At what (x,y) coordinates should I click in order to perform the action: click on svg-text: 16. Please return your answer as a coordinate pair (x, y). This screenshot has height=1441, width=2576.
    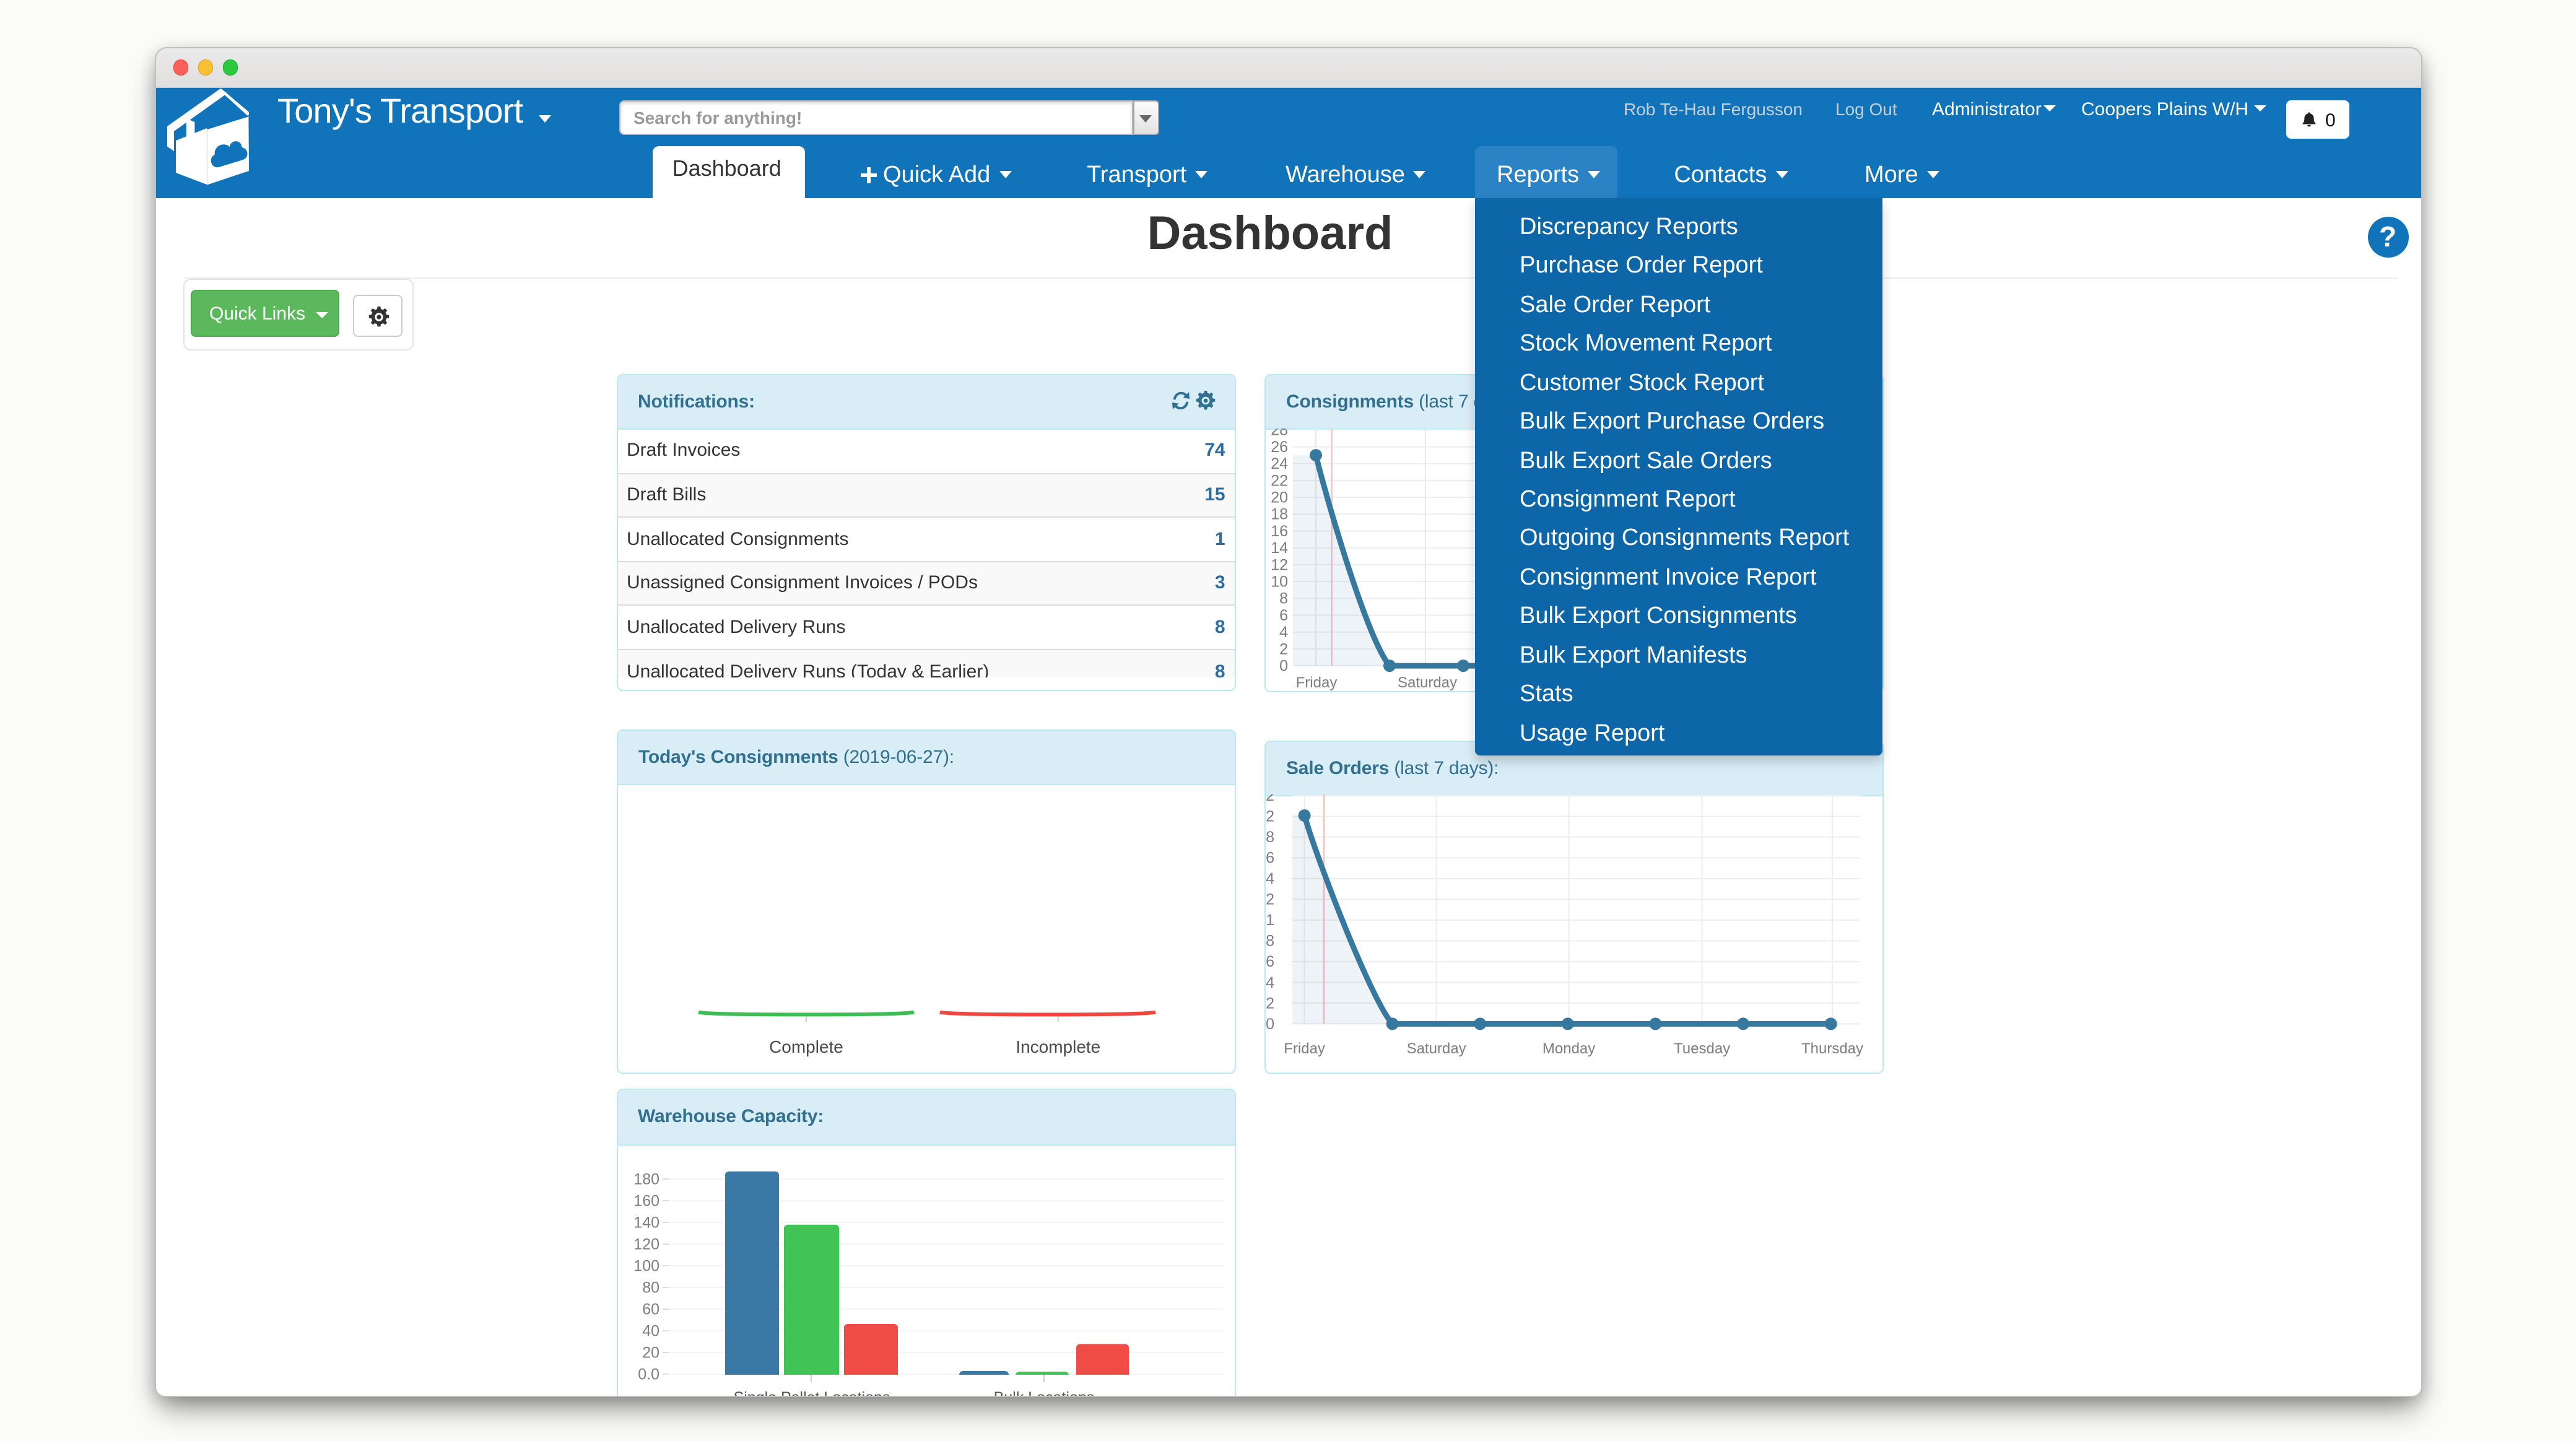
    Looking at the image, I should click on (1278, 532).